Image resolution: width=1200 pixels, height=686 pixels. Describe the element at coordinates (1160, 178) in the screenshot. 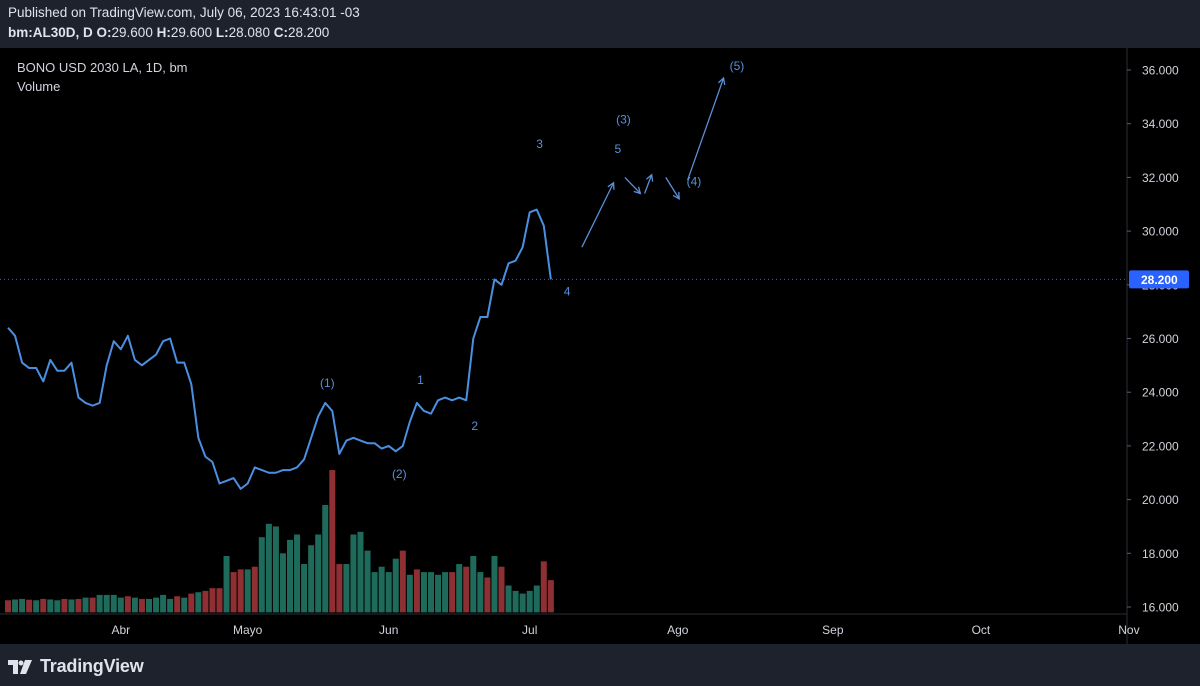

I see `y-tick-label: 32.000` at that location.